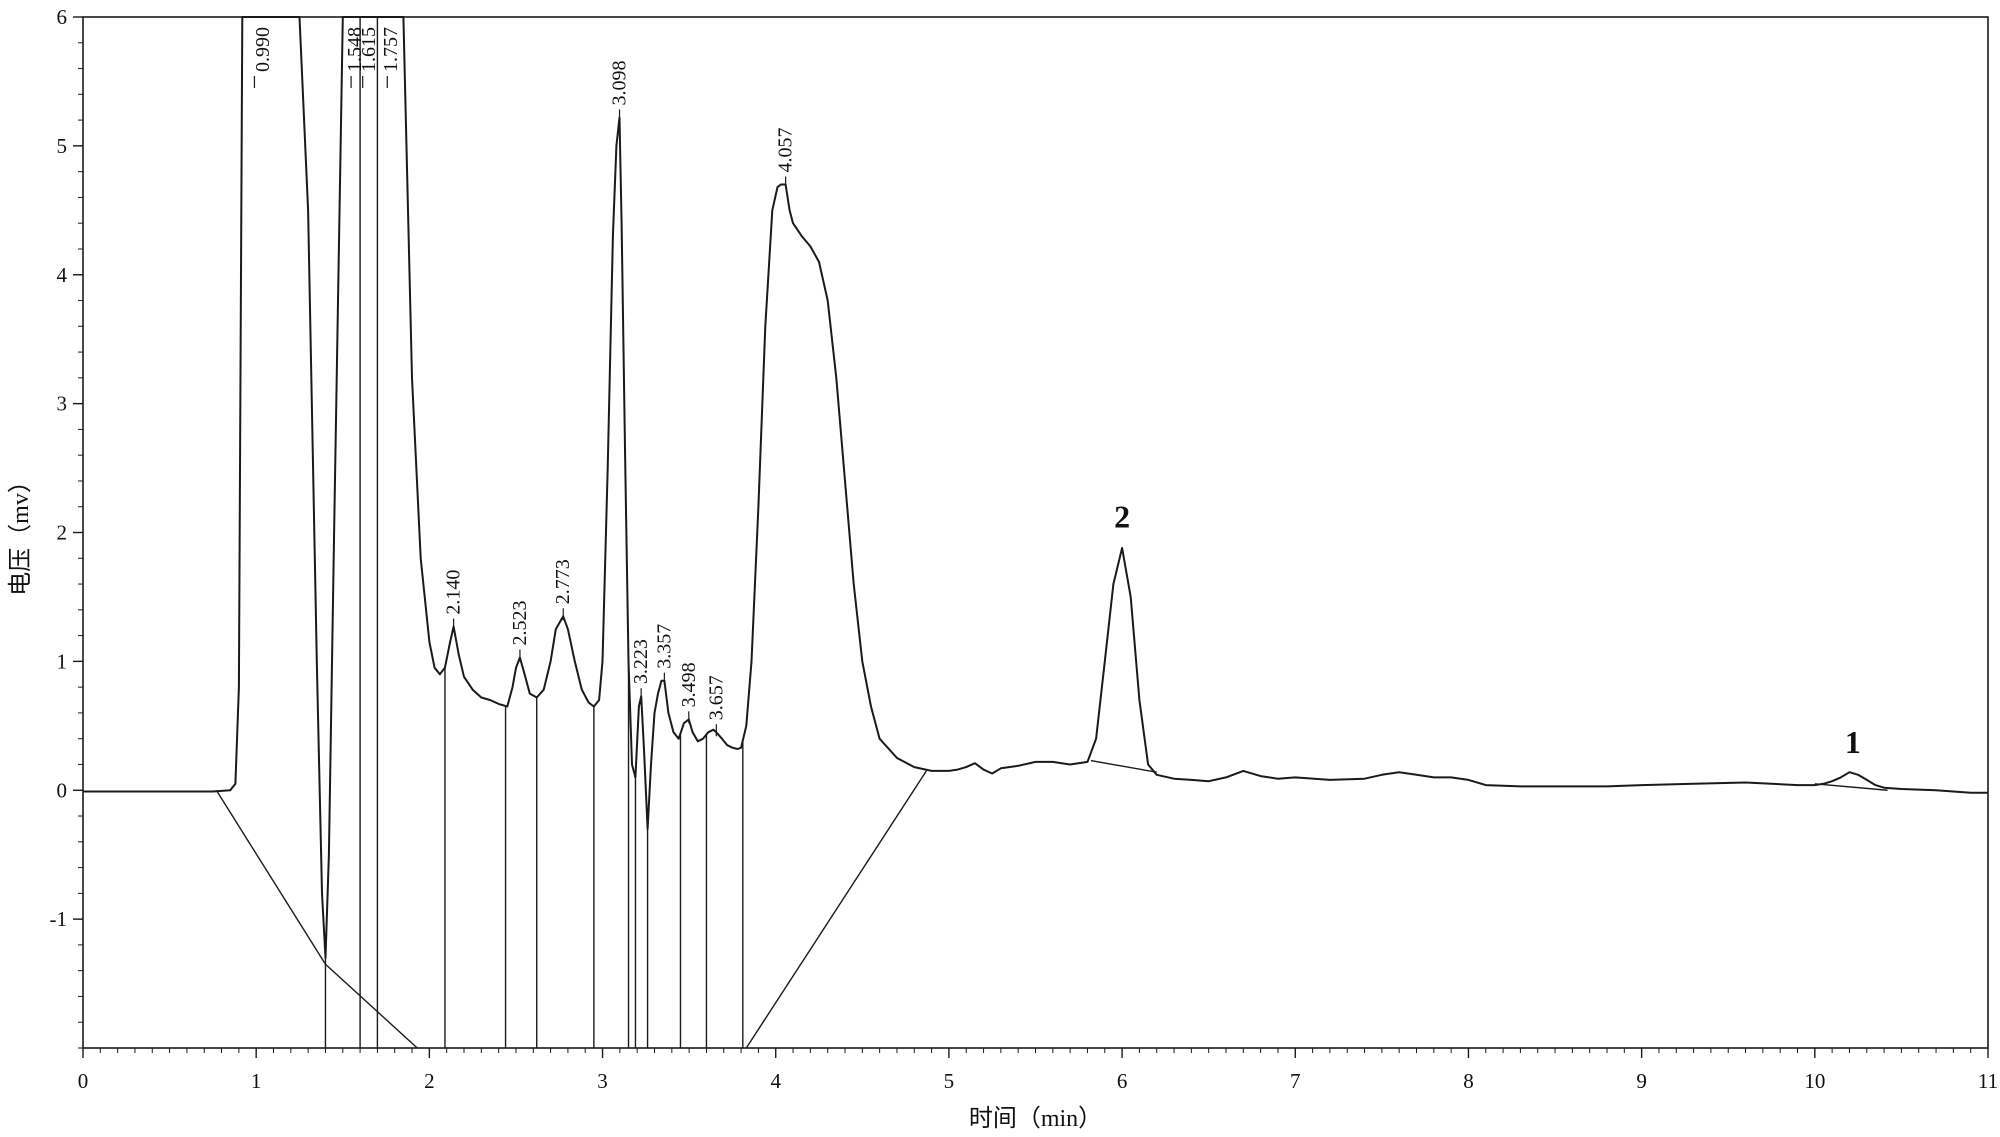 Image resolution: width=2000 pixels, height=1137 pixels. Describe the element at coordinates (62, 146) in the screenshot. I see `y-axis-tick-label: 5` at that location.